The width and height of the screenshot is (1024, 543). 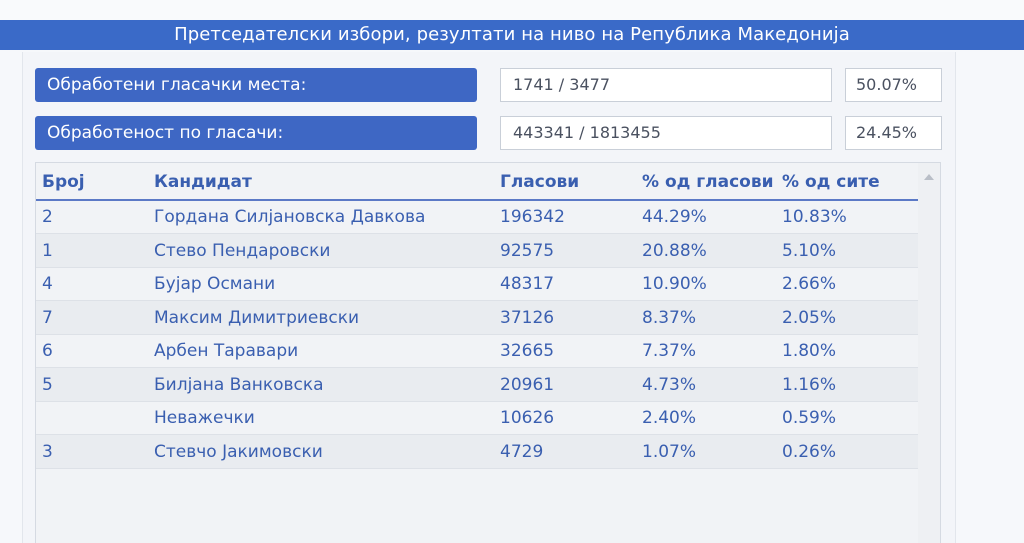 I want to click on voter-processing-percent: 24.45%, so click(x=893, y=133).